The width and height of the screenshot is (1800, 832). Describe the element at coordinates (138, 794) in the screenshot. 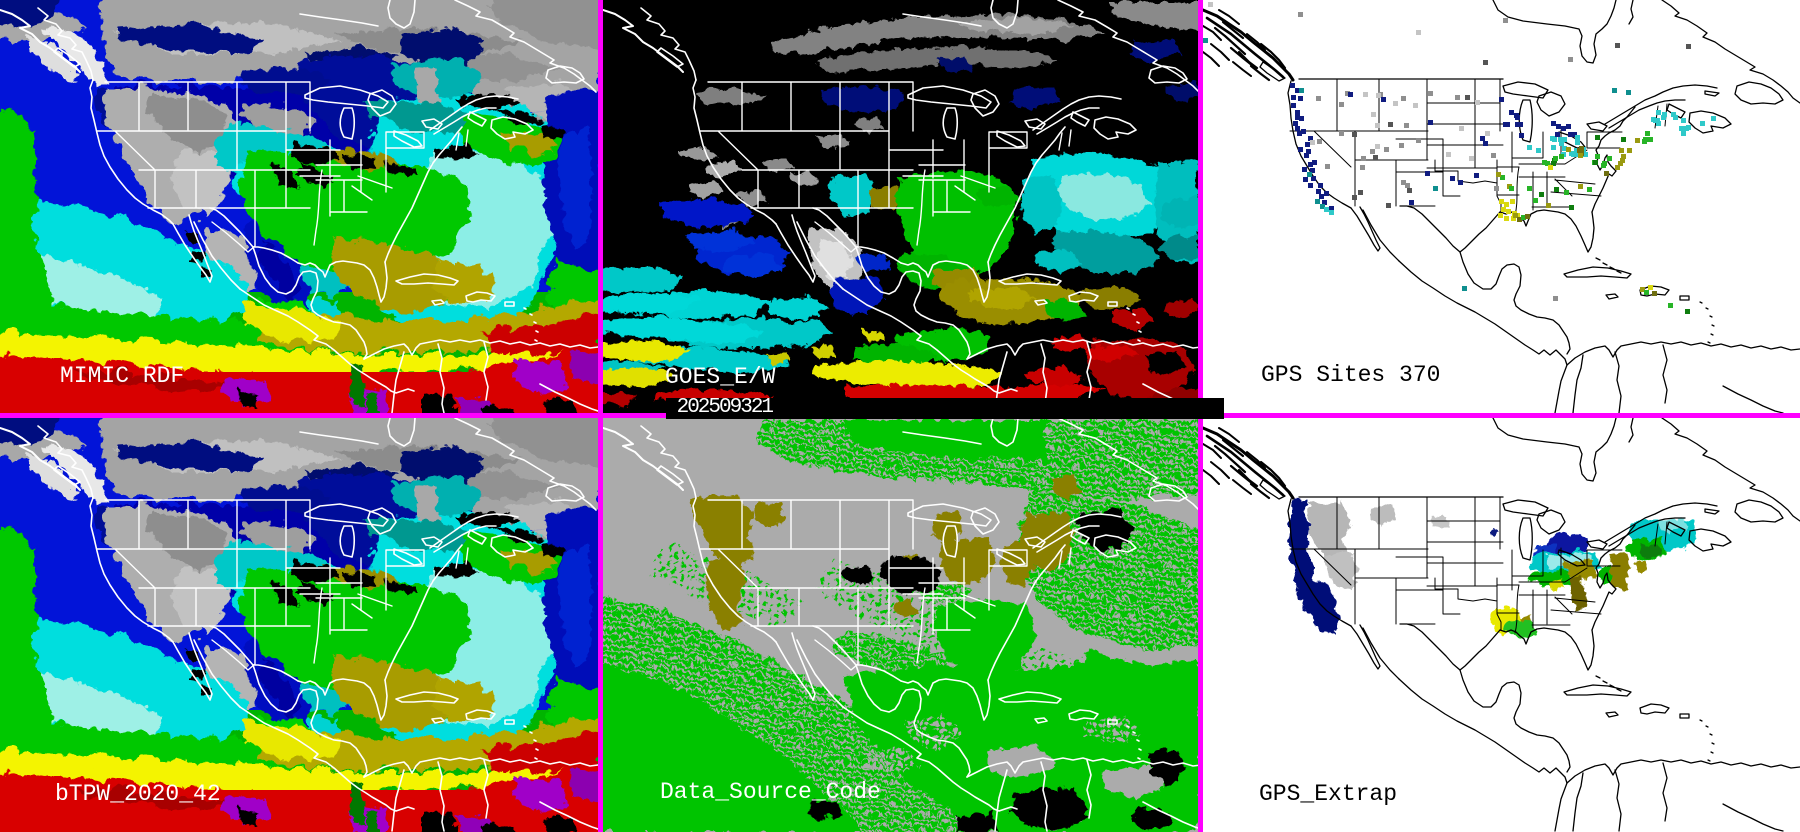

I see `svg-text: bTPW_2020_42` at that location.